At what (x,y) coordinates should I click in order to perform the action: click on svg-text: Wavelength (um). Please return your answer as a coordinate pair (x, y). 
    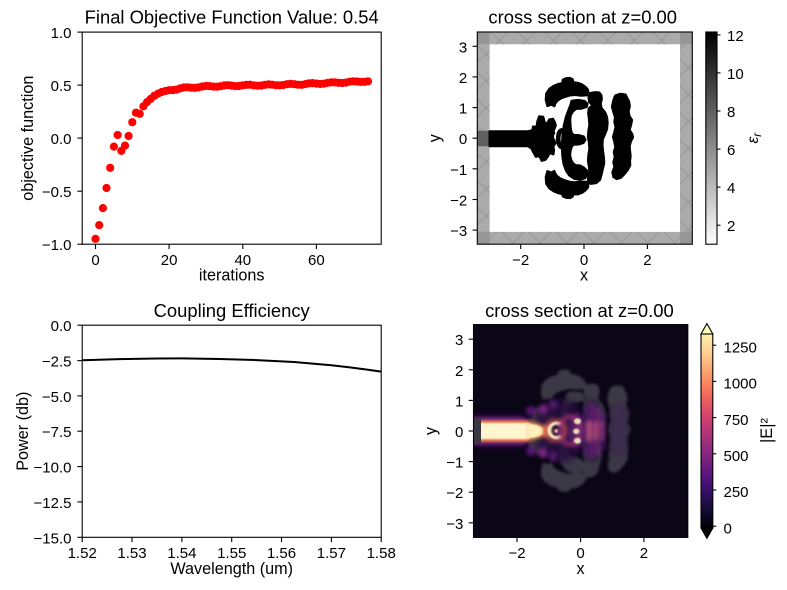
    Looking at the image, I should click on (231, 569).